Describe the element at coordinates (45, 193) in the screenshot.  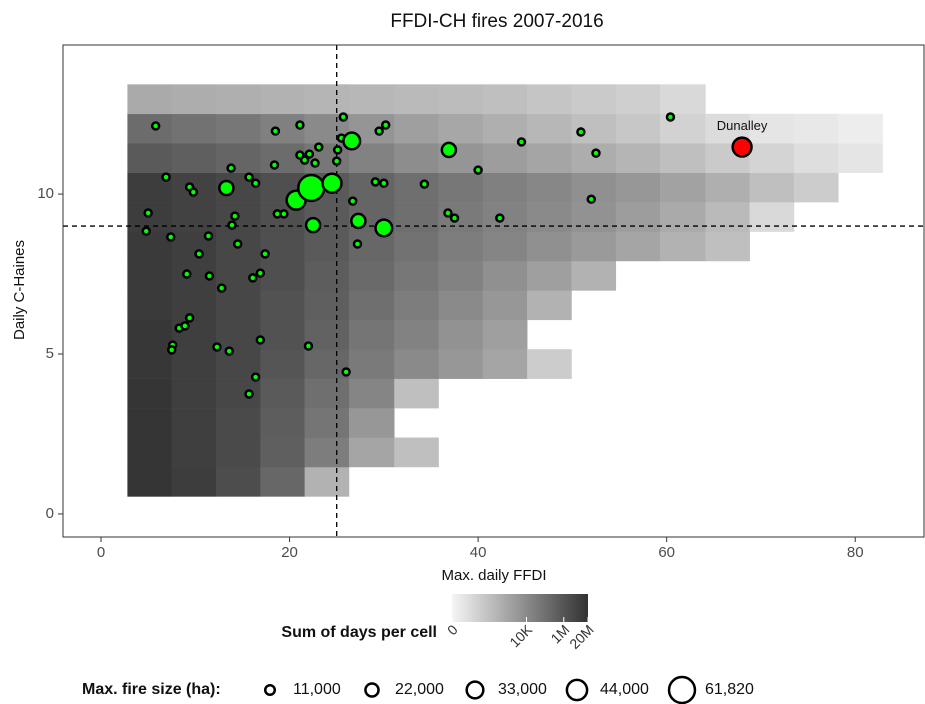
I see `y-tick-label: 10` at that location.